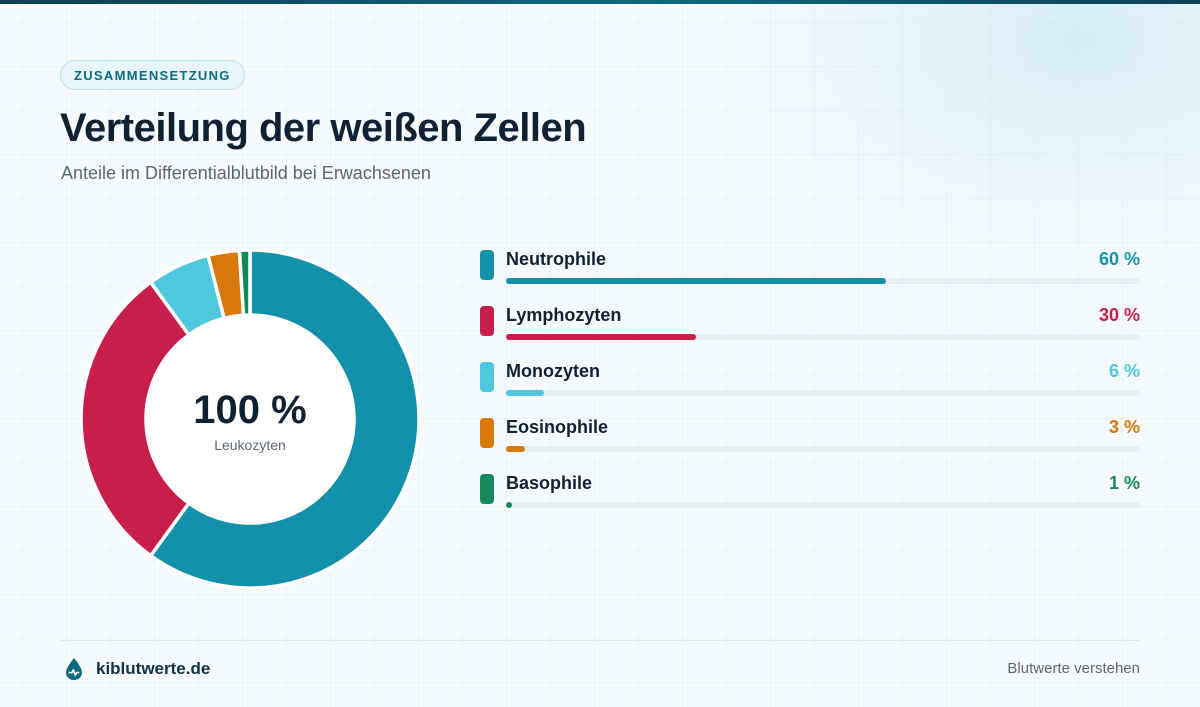  I want to click on footer-brand: kiblutwerte.de, so click(137, 669).